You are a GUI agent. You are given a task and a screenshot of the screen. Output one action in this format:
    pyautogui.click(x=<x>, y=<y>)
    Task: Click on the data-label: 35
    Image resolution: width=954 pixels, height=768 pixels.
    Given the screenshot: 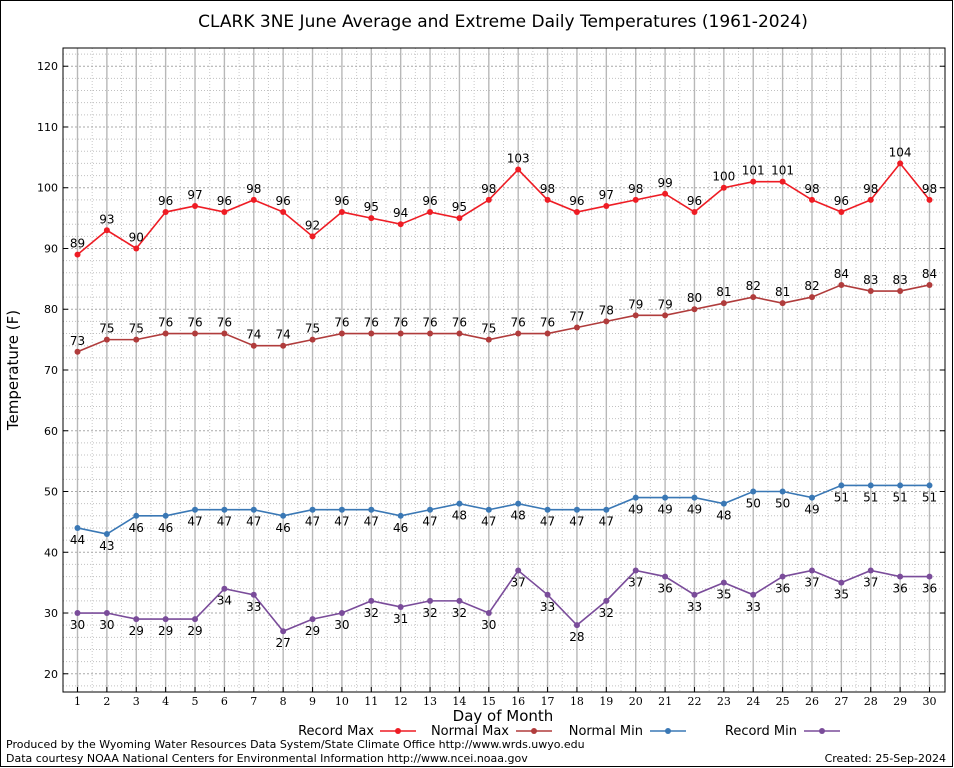 What is the action you would take?
    pyautogui.click(x=841, y=595)
    